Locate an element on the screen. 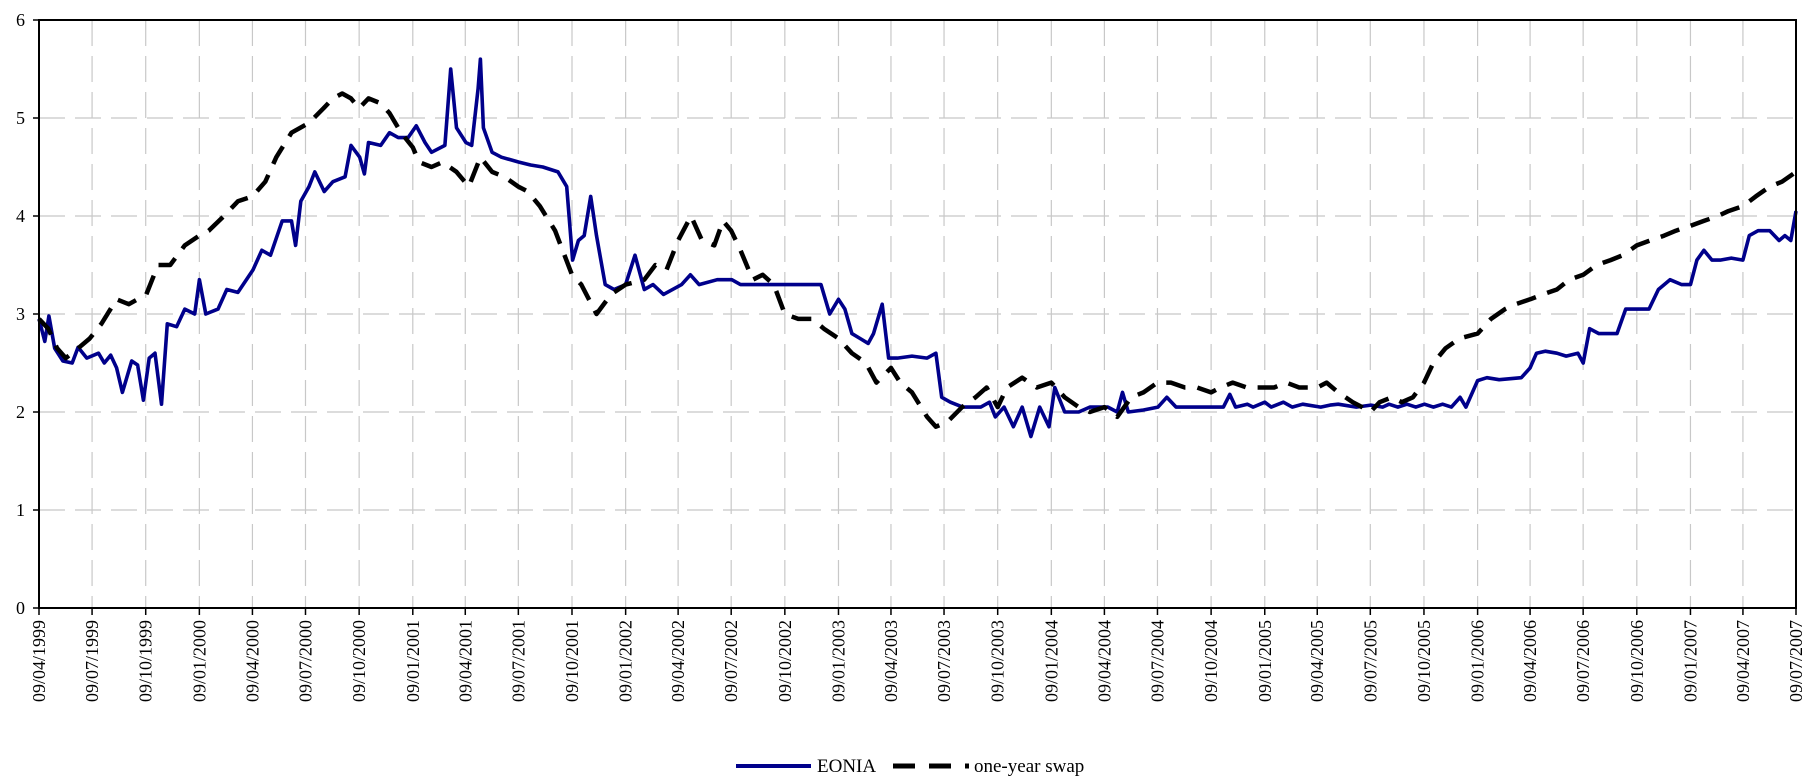  y-tick-label: 4 is located at coordinates (20, 216).